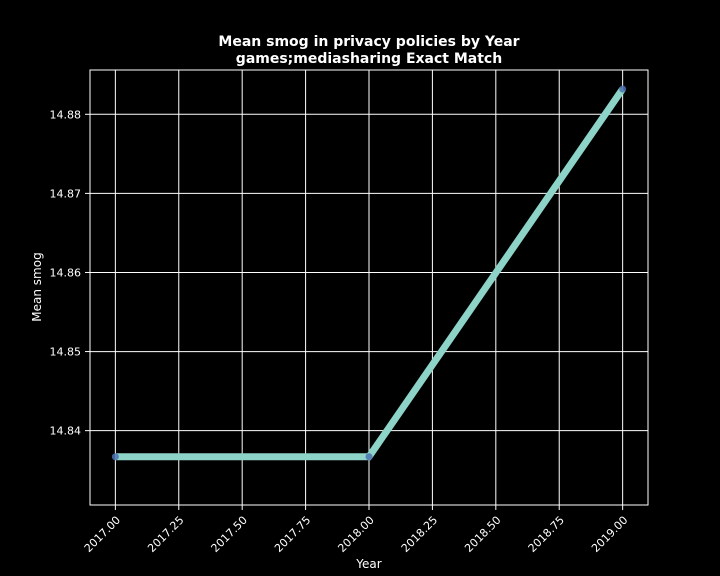 The image size is (720, 576). I want to click on y-axis-ticks: 14.84 14.85 14.86 14.87 14.88, so click(70, 273).